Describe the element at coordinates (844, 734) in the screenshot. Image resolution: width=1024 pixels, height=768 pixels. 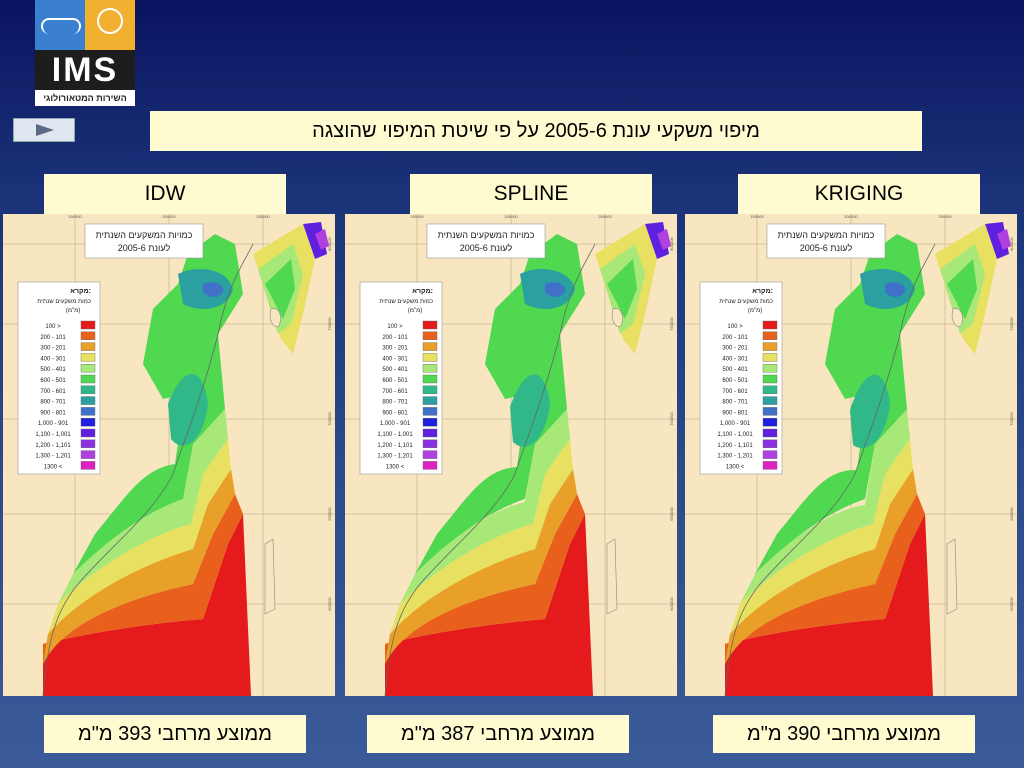
I see `average-kriging: ממוצע מרחבי 390 מ"מ` at that location.